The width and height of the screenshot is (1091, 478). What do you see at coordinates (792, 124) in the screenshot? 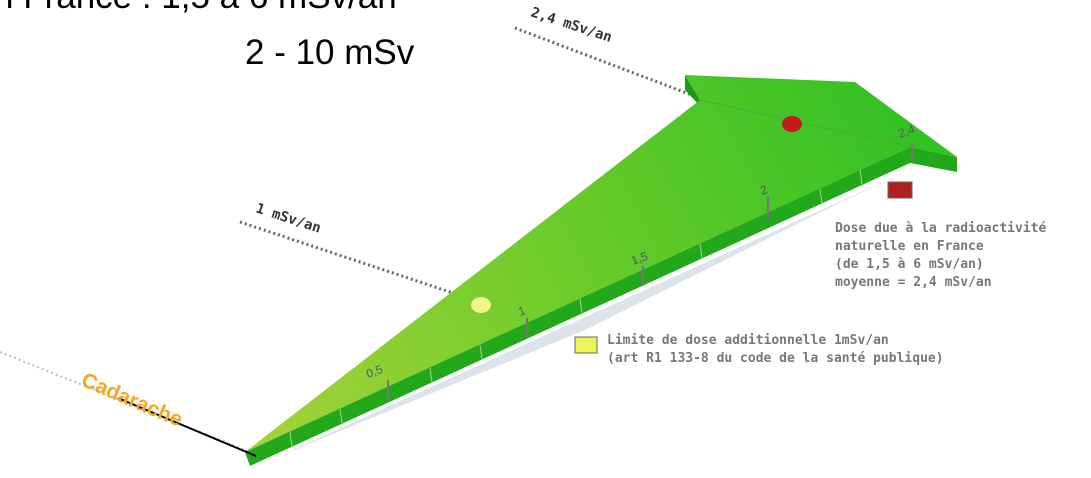
I see `natural-dot` at bounding box center [792, 124].